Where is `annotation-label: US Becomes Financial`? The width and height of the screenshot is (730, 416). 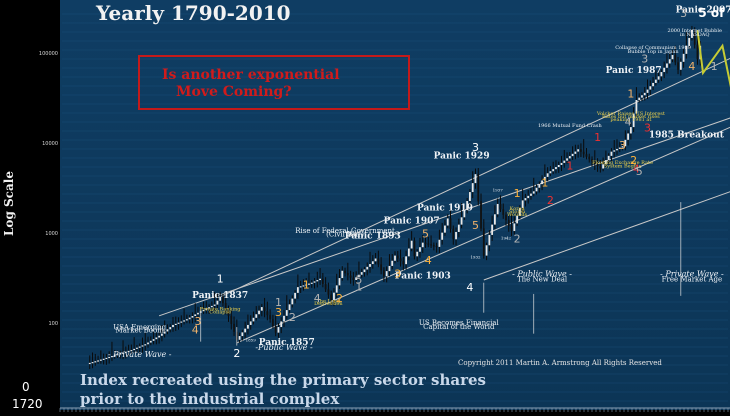 annotation-label: US Becomes Financial is located at coordinates (459, 323).